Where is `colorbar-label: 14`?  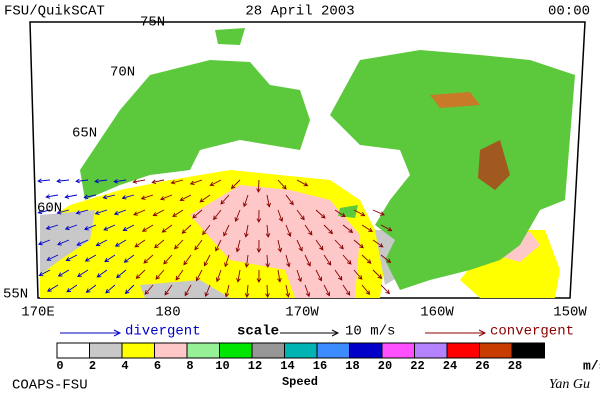 colorbar-label: 14 is located at coordinates (287, 366).